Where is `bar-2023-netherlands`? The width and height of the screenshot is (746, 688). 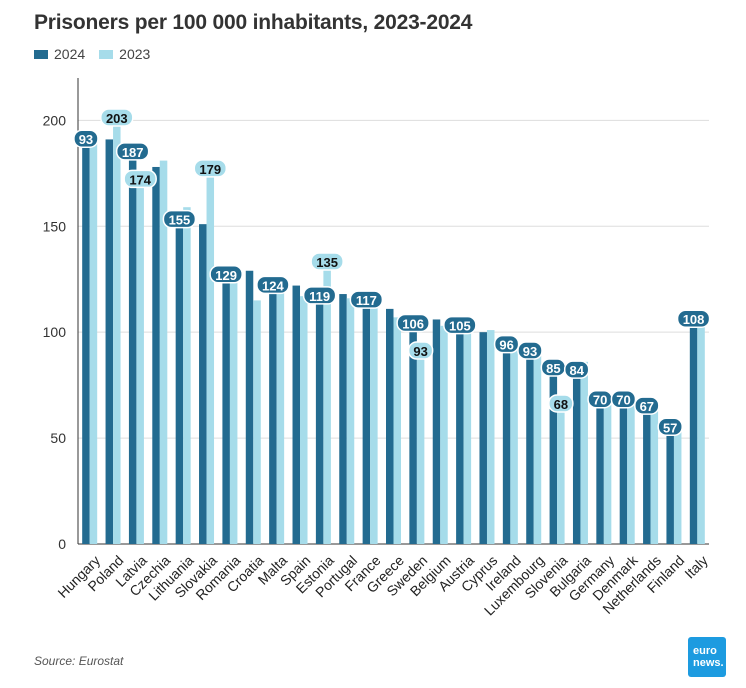 bar-2023-netherlands is located at coordinates (654, 474).